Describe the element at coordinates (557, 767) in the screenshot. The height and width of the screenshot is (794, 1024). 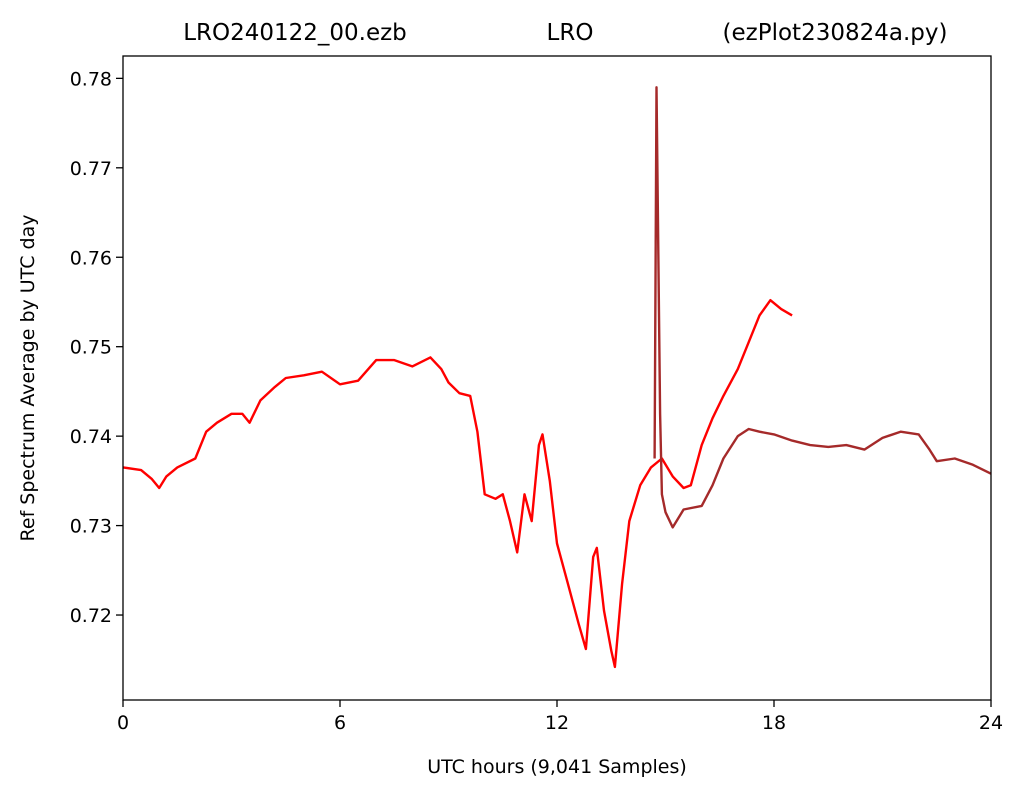
I see `x-axis-label: UTC hours (9,041 Samples)` at that location.